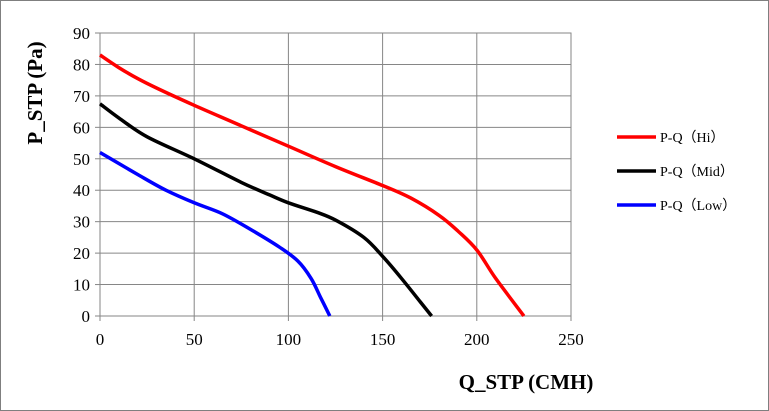 The width and height of the screenshot is (769, 411). Describe the element at coordinates (86, 316) in the screenshot. I see `y-tick-label: 0` at that location.